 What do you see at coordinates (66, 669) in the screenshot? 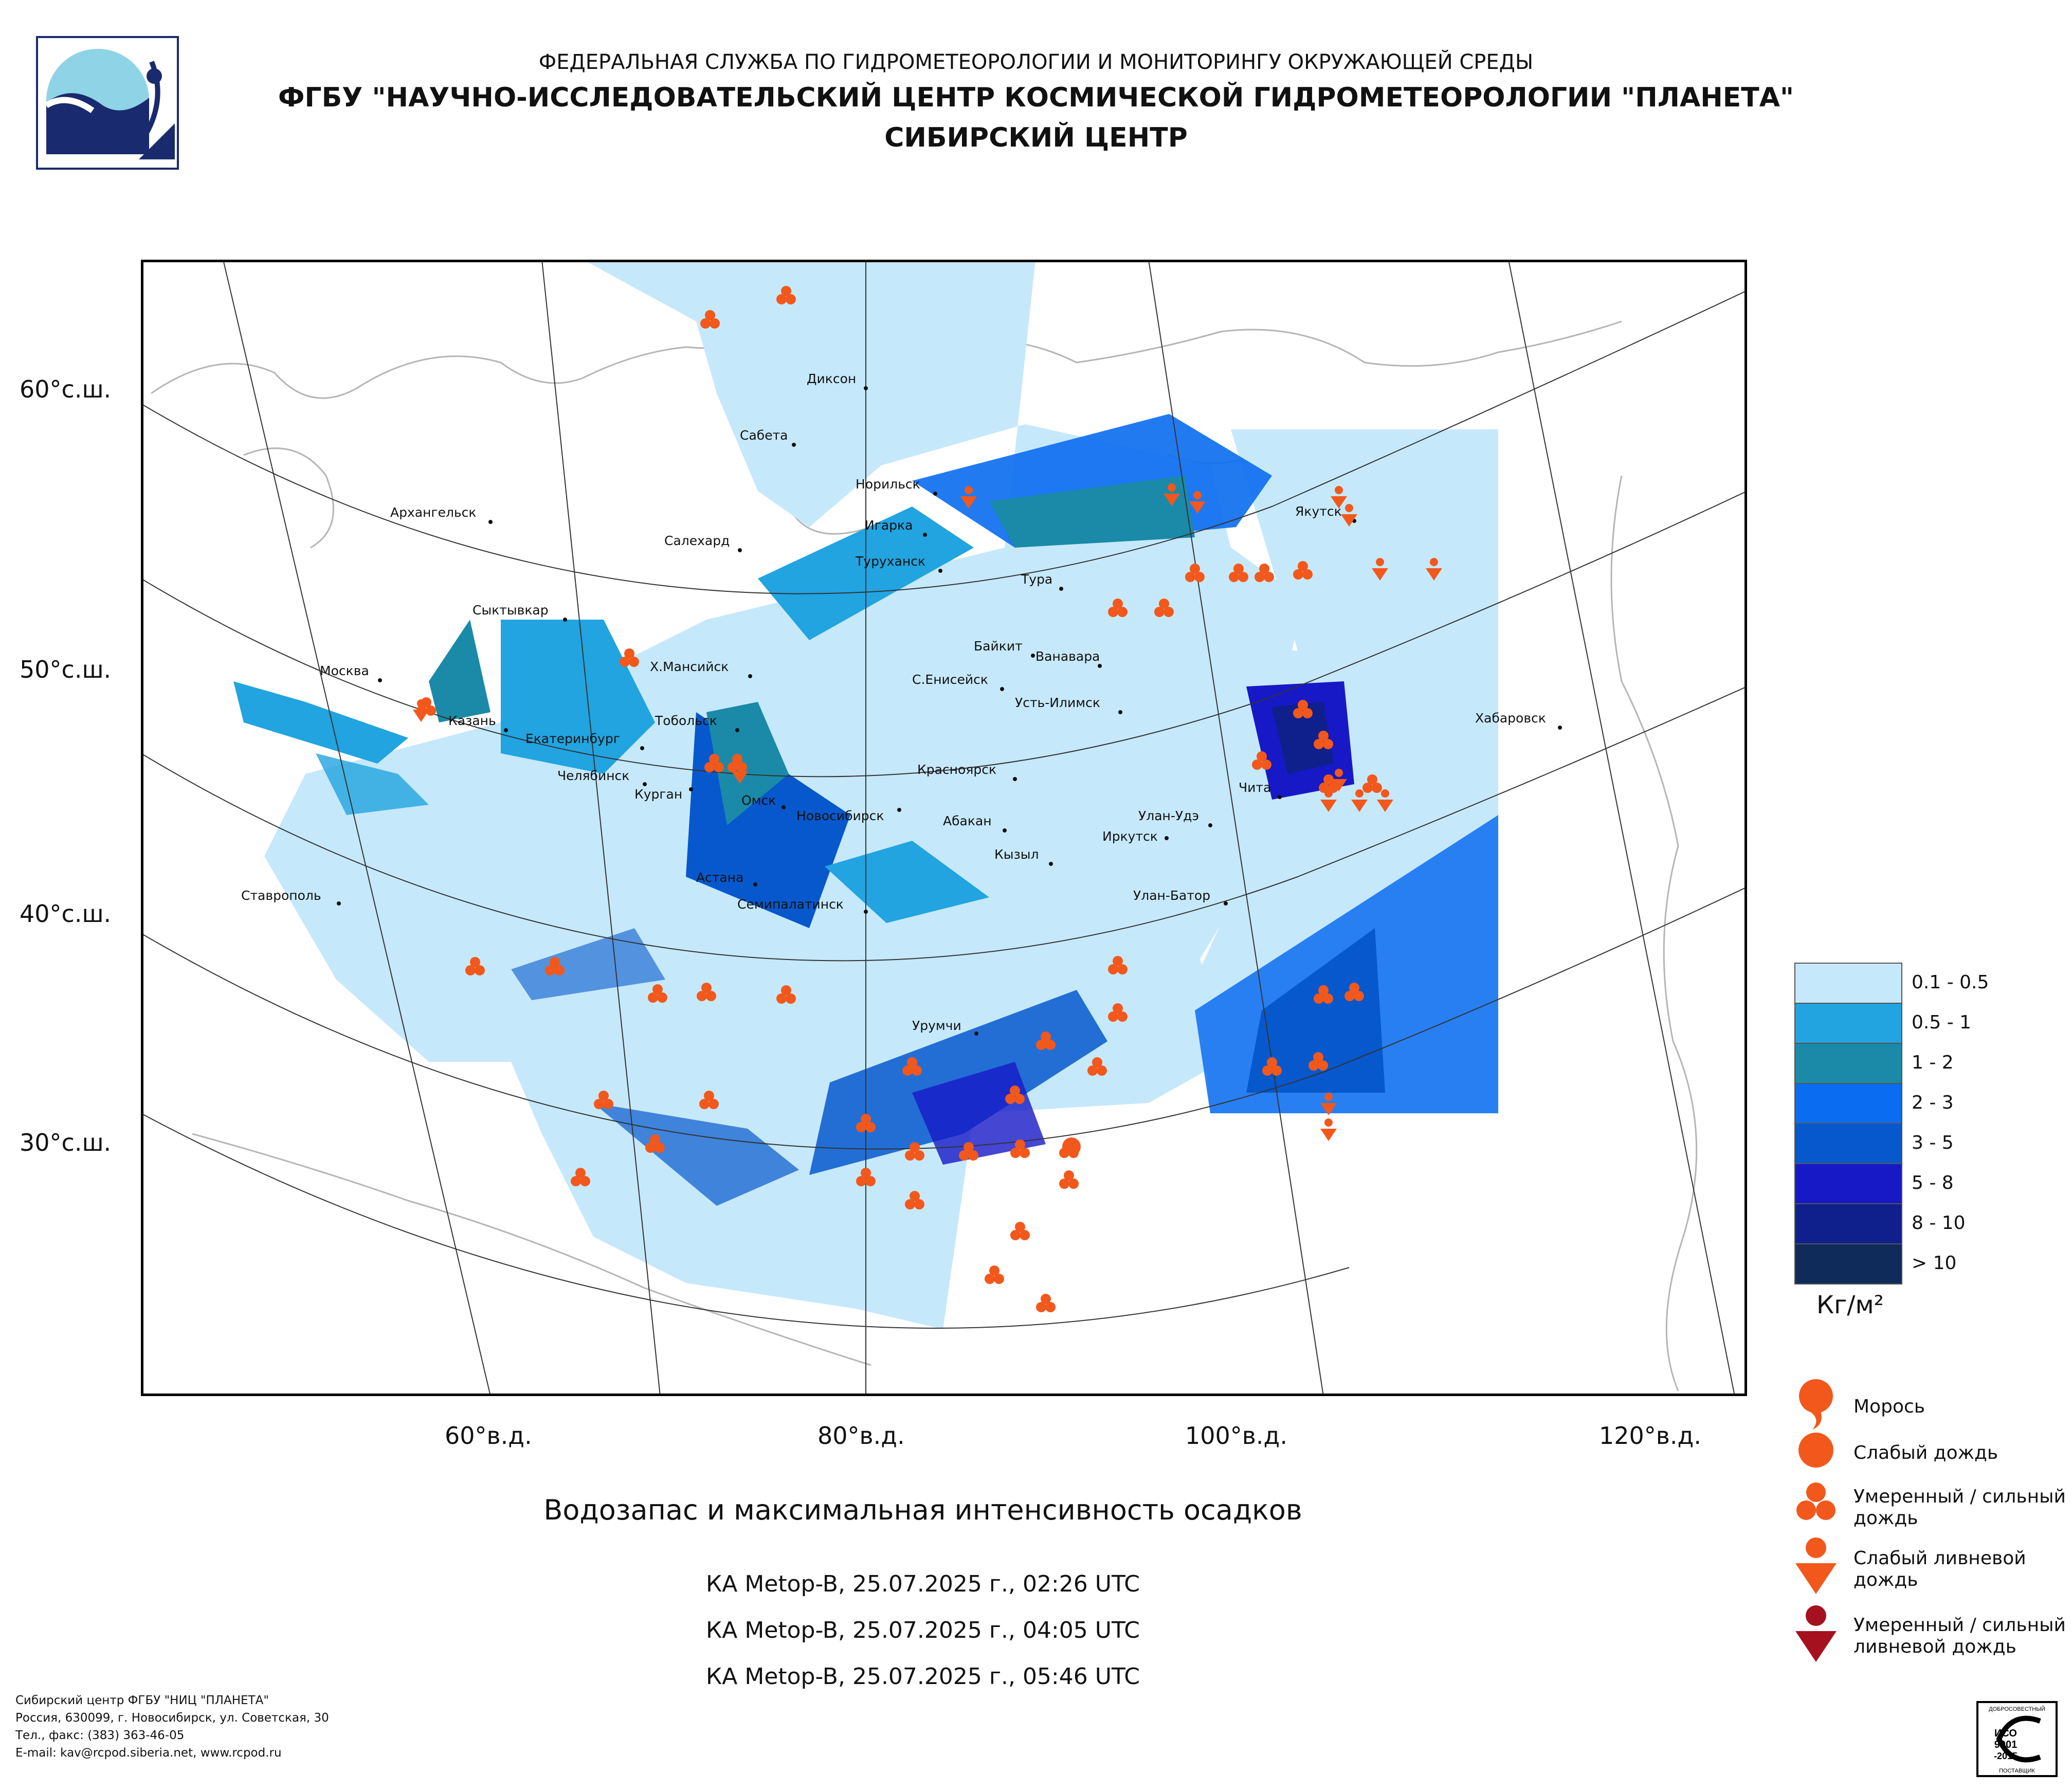
I see `lat-label-50: 50°с.ш.` at bounding box center [66, 669].